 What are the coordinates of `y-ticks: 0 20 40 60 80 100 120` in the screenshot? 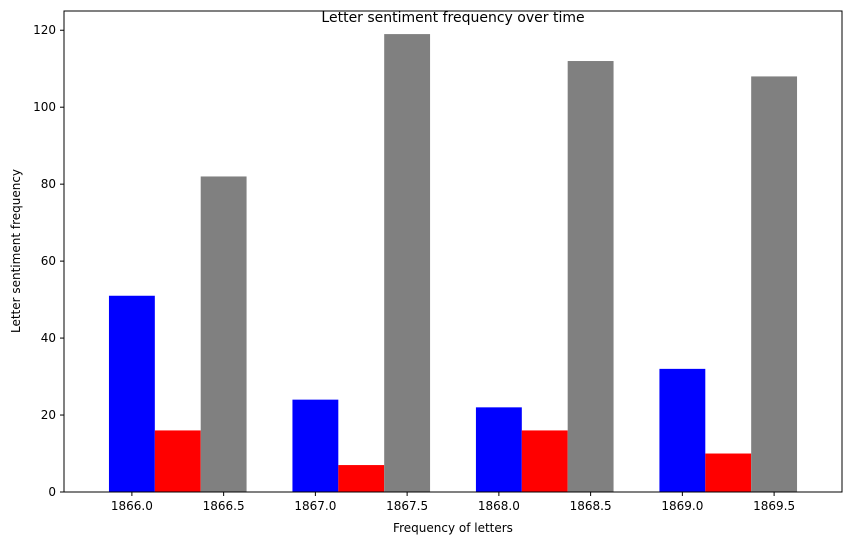 It's located at (48, 261).